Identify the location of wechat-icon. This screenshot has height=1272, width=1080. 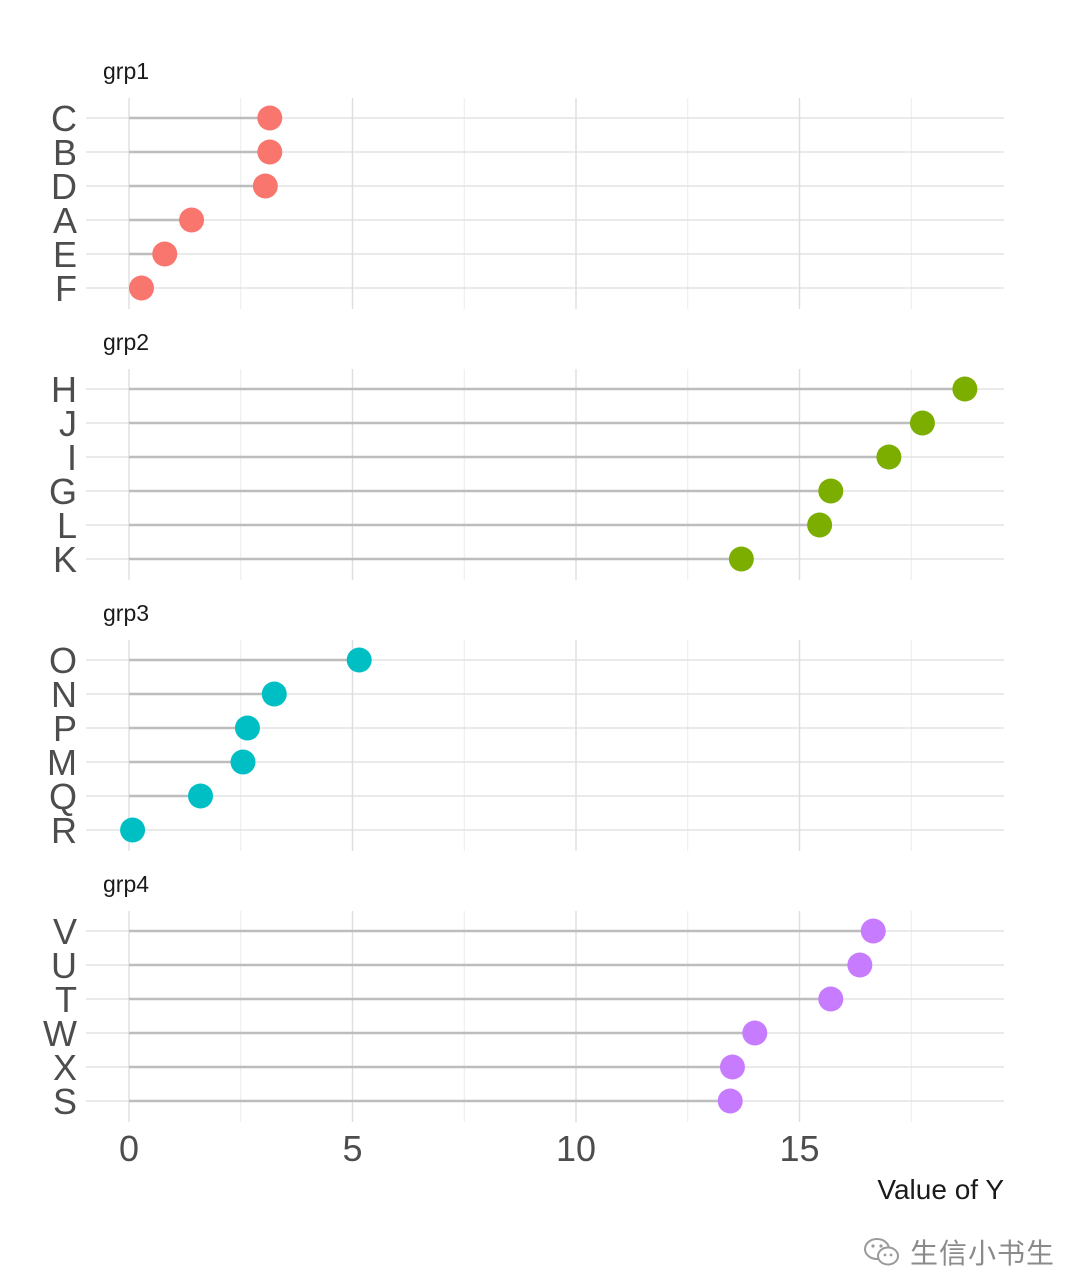
(881, 1252).